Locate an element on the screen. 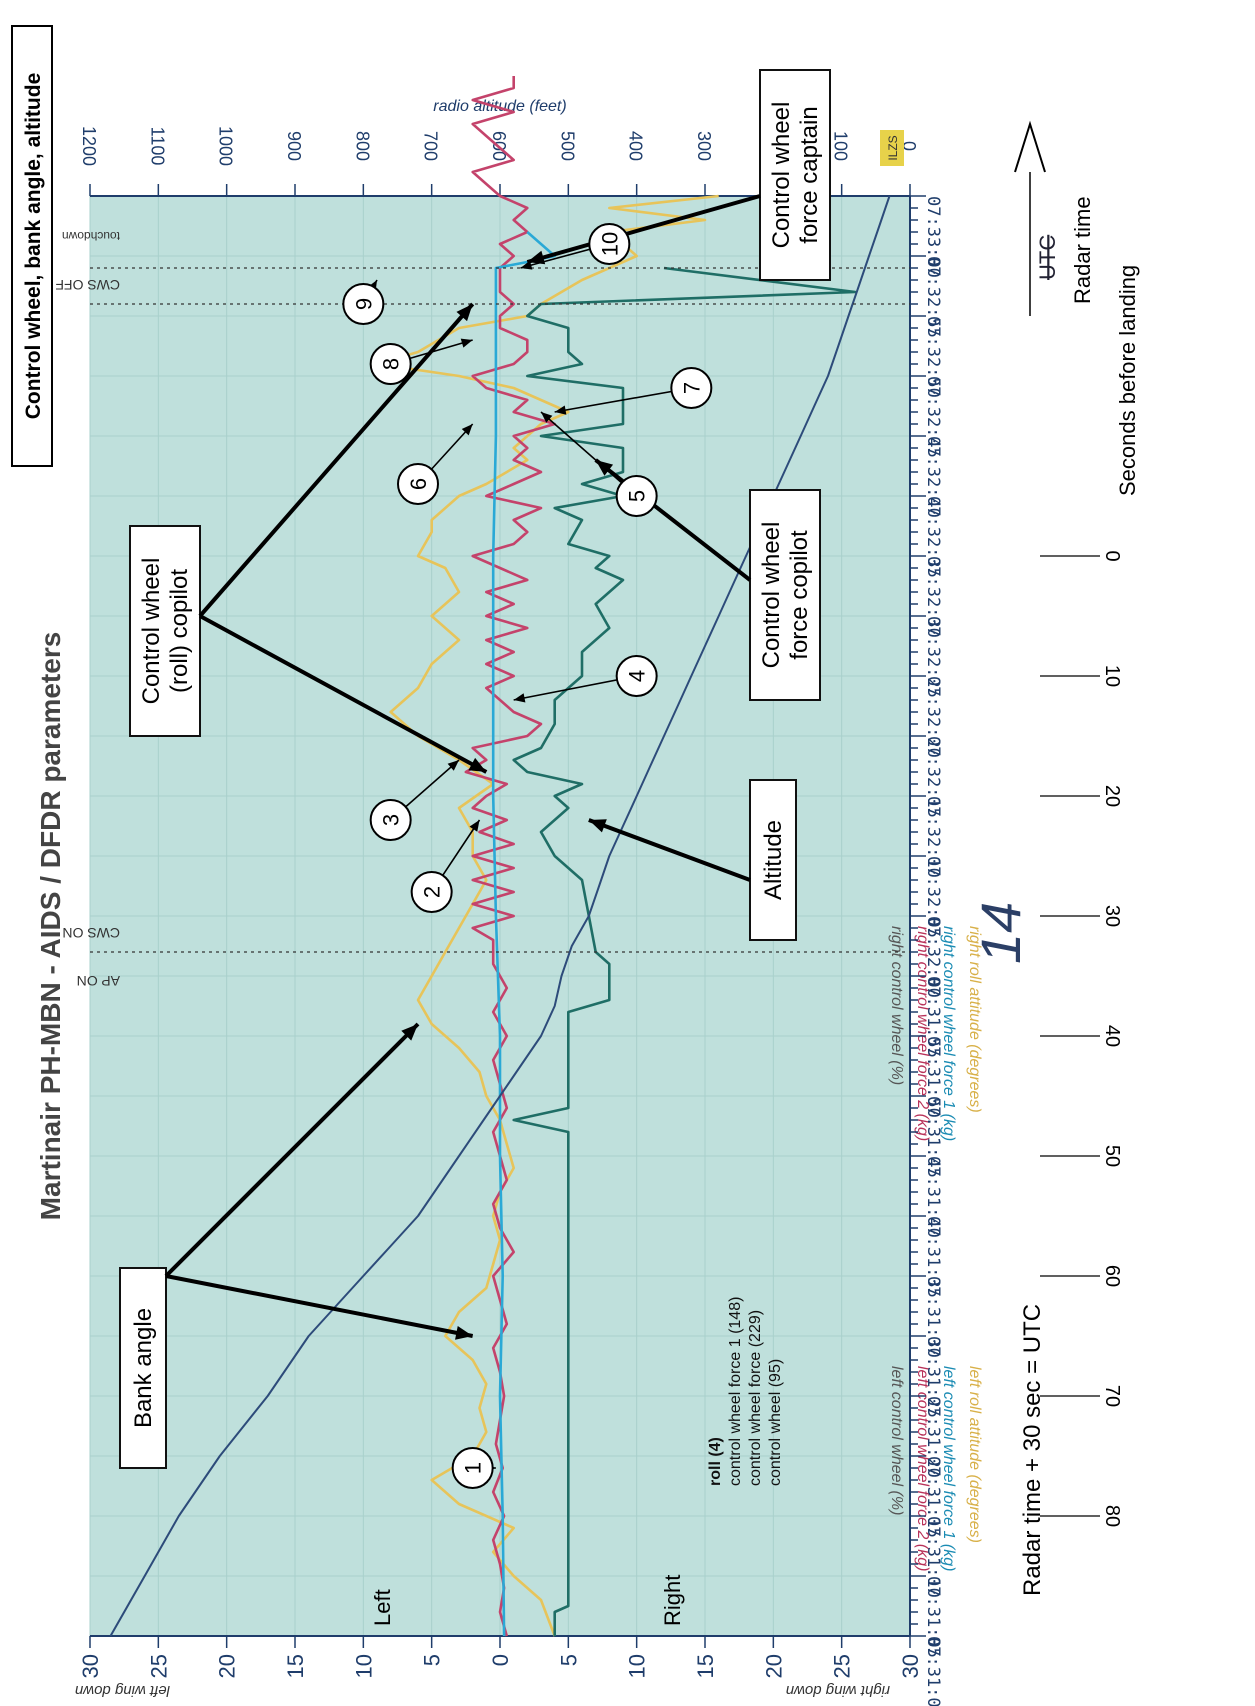 This screenshot has width=1255, height=1706. callout-force-copilot: Control wheel force copilot is located at coordinates (785, 595).